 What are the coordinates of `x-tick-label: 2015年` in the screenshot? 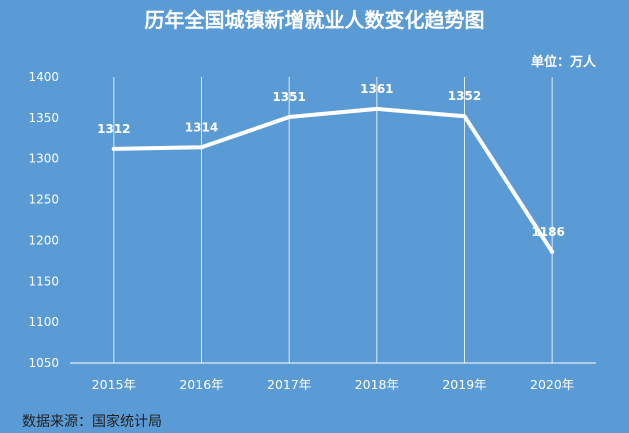 It's located at (114, 384).